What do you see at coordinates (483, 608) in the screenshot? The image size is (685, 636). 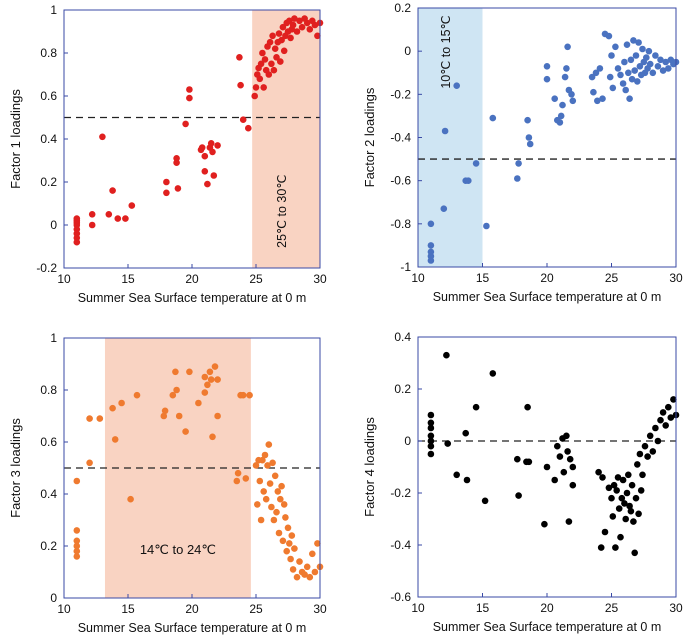 I see `factor4-x-tick-label: 15` at bounding box center [483, 608].